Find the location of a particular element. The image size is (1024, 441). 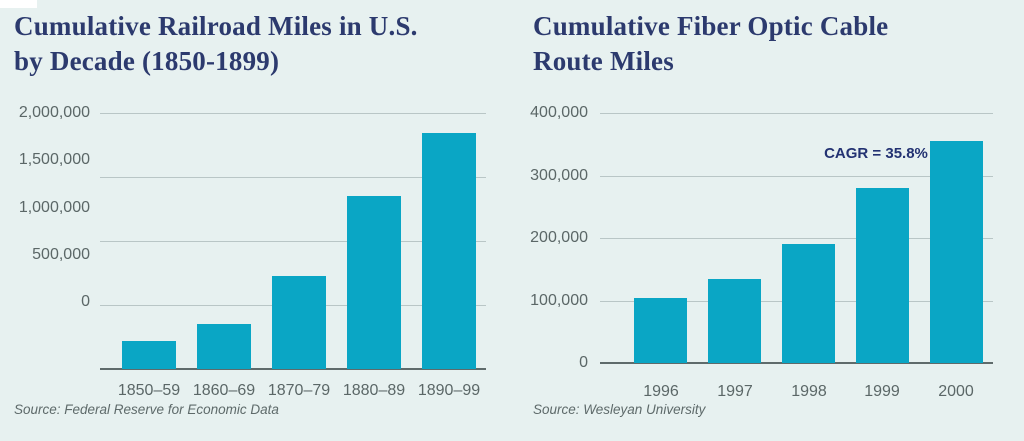

bar-1999 is located at coordinates (882, 275).